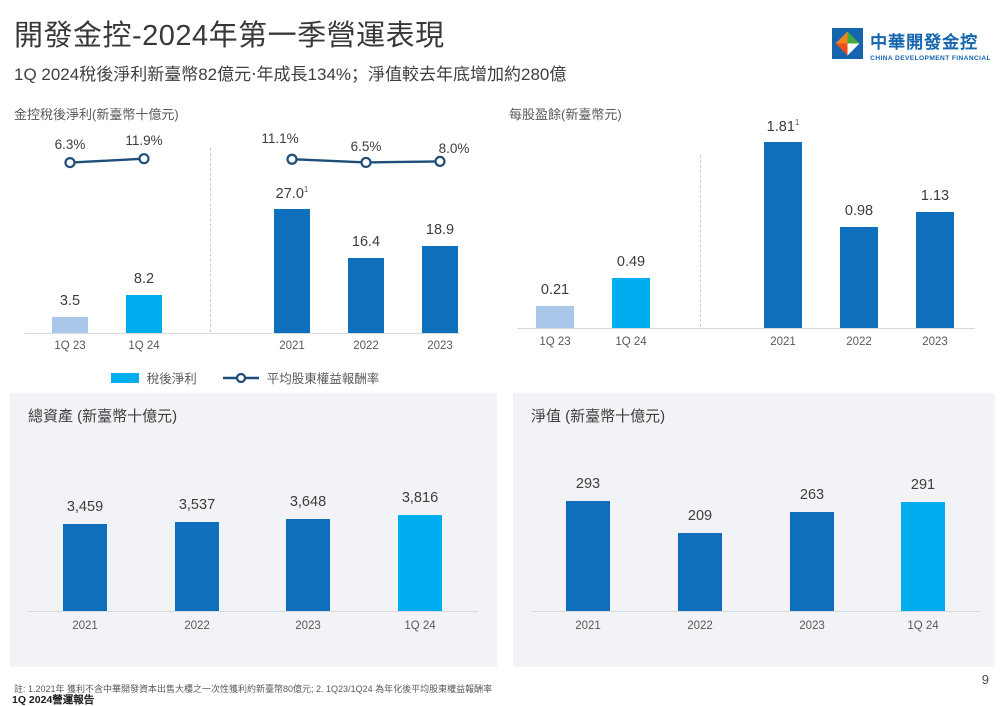 The image size is (1003, 706). I want to click on logo-name-en: CHINA DEVELOPMENT FINANCIAL, so click(930, 58).